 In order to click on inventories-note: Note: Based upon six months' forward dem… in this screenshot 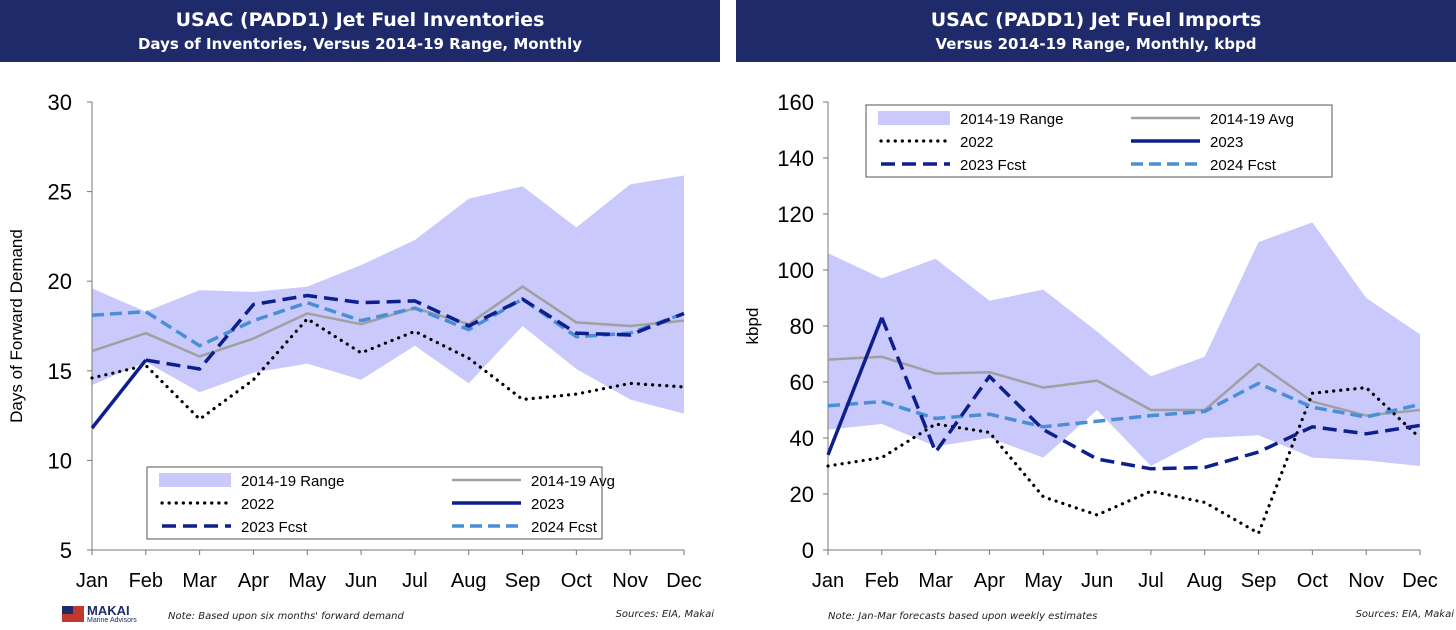, I will do `click(286, 616)`.